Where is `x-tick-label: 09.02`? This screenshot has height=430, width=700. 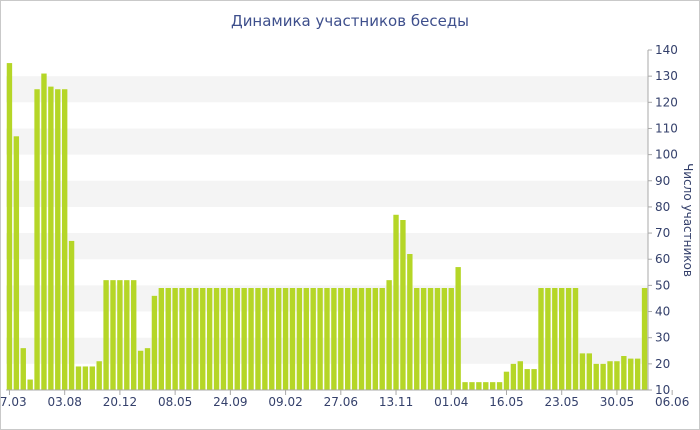
x-tick-label: 09.02 is located at coordinates (285, 402).